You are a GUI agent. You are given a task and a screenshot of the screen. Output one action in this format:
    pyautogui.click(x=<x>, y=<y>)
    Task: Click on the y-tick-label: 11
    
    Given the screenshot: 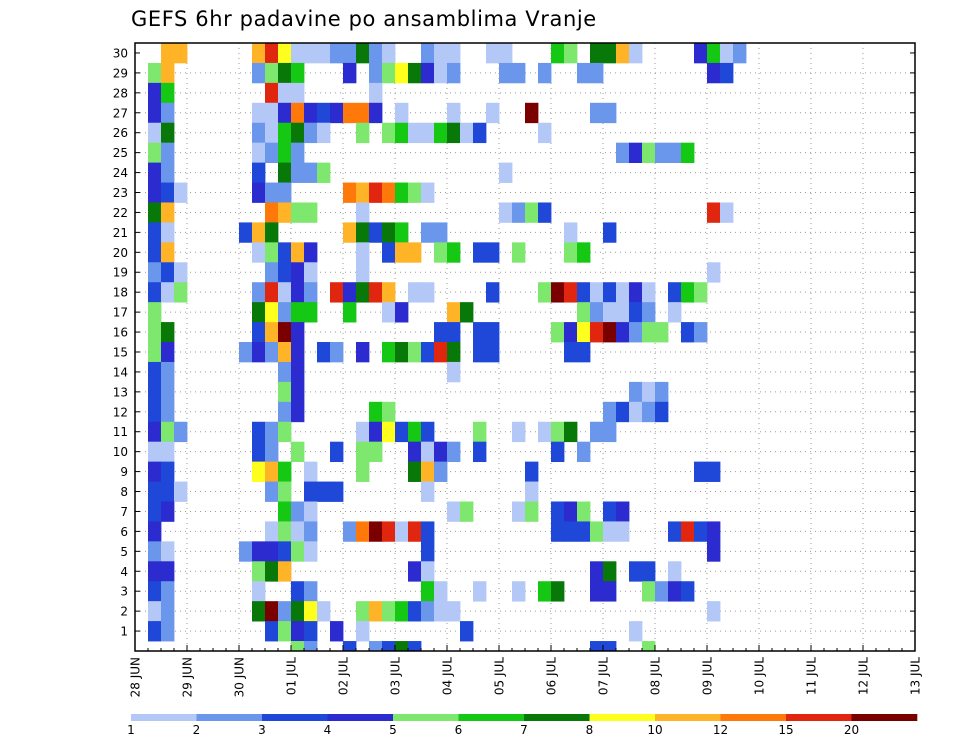 What is the action you would take?
    pyautogui.click(x=120, y=432)
    